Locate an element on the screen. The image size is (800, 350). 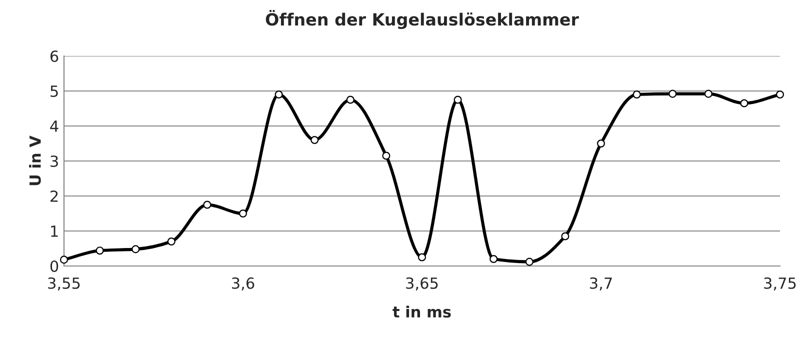
y-axis-title: U in V is located at coordinates (35, 161).